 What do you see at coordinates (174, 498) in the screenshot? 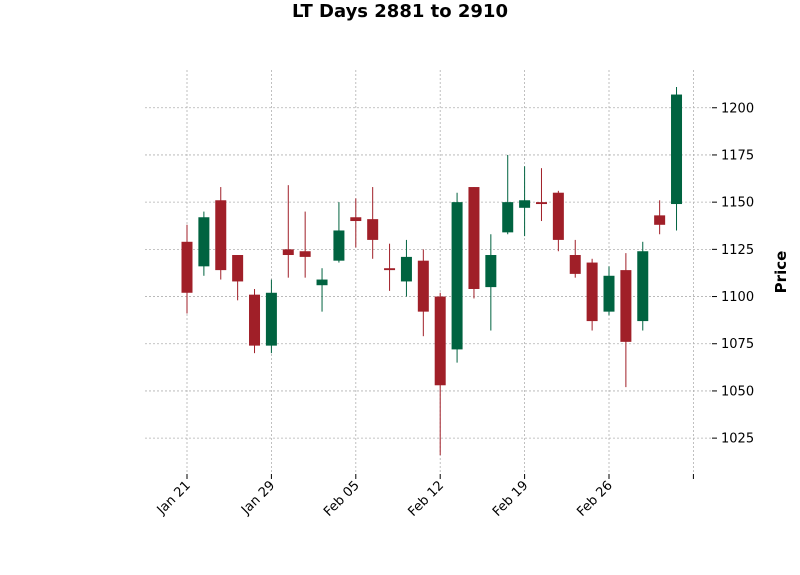
I see `x-tick-label: Jan 21` at bounding box center [174, 498].